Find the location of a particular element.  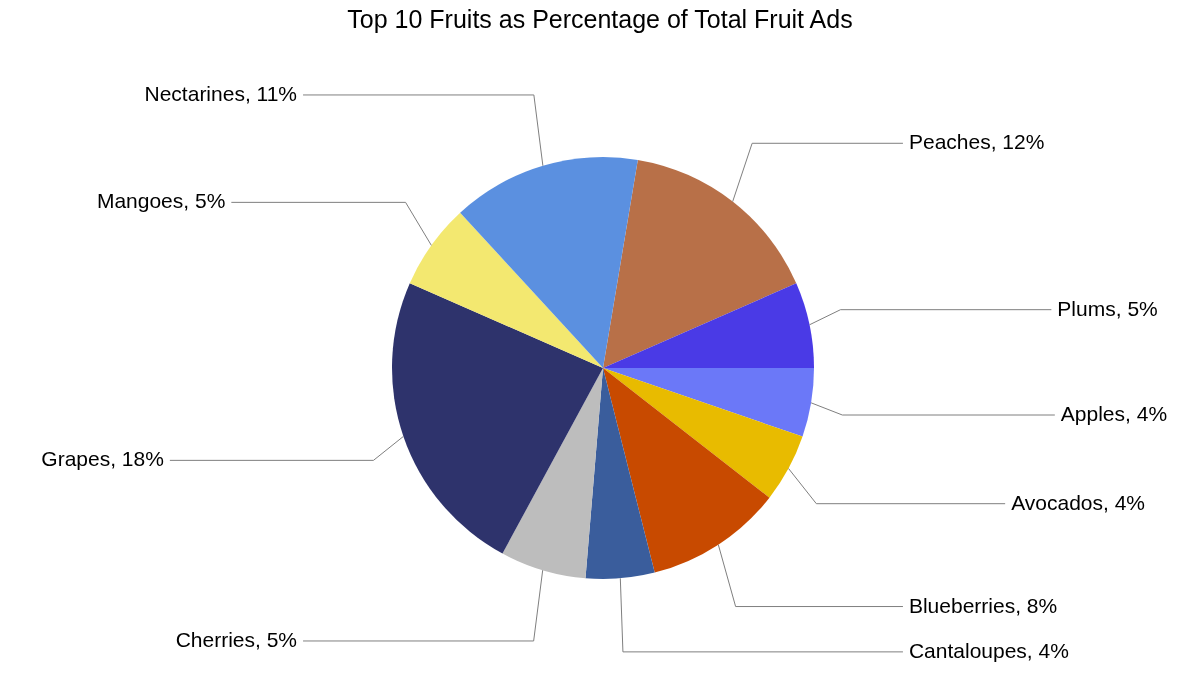

slice-label: Cantaloupes, 4% is located at coordinates (988, 650).